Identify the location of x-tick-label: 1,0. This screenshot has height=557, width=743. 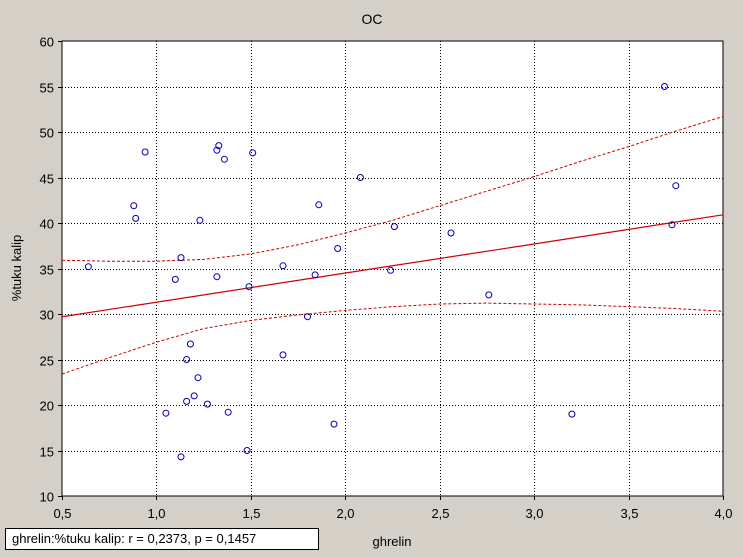
(156, 513).